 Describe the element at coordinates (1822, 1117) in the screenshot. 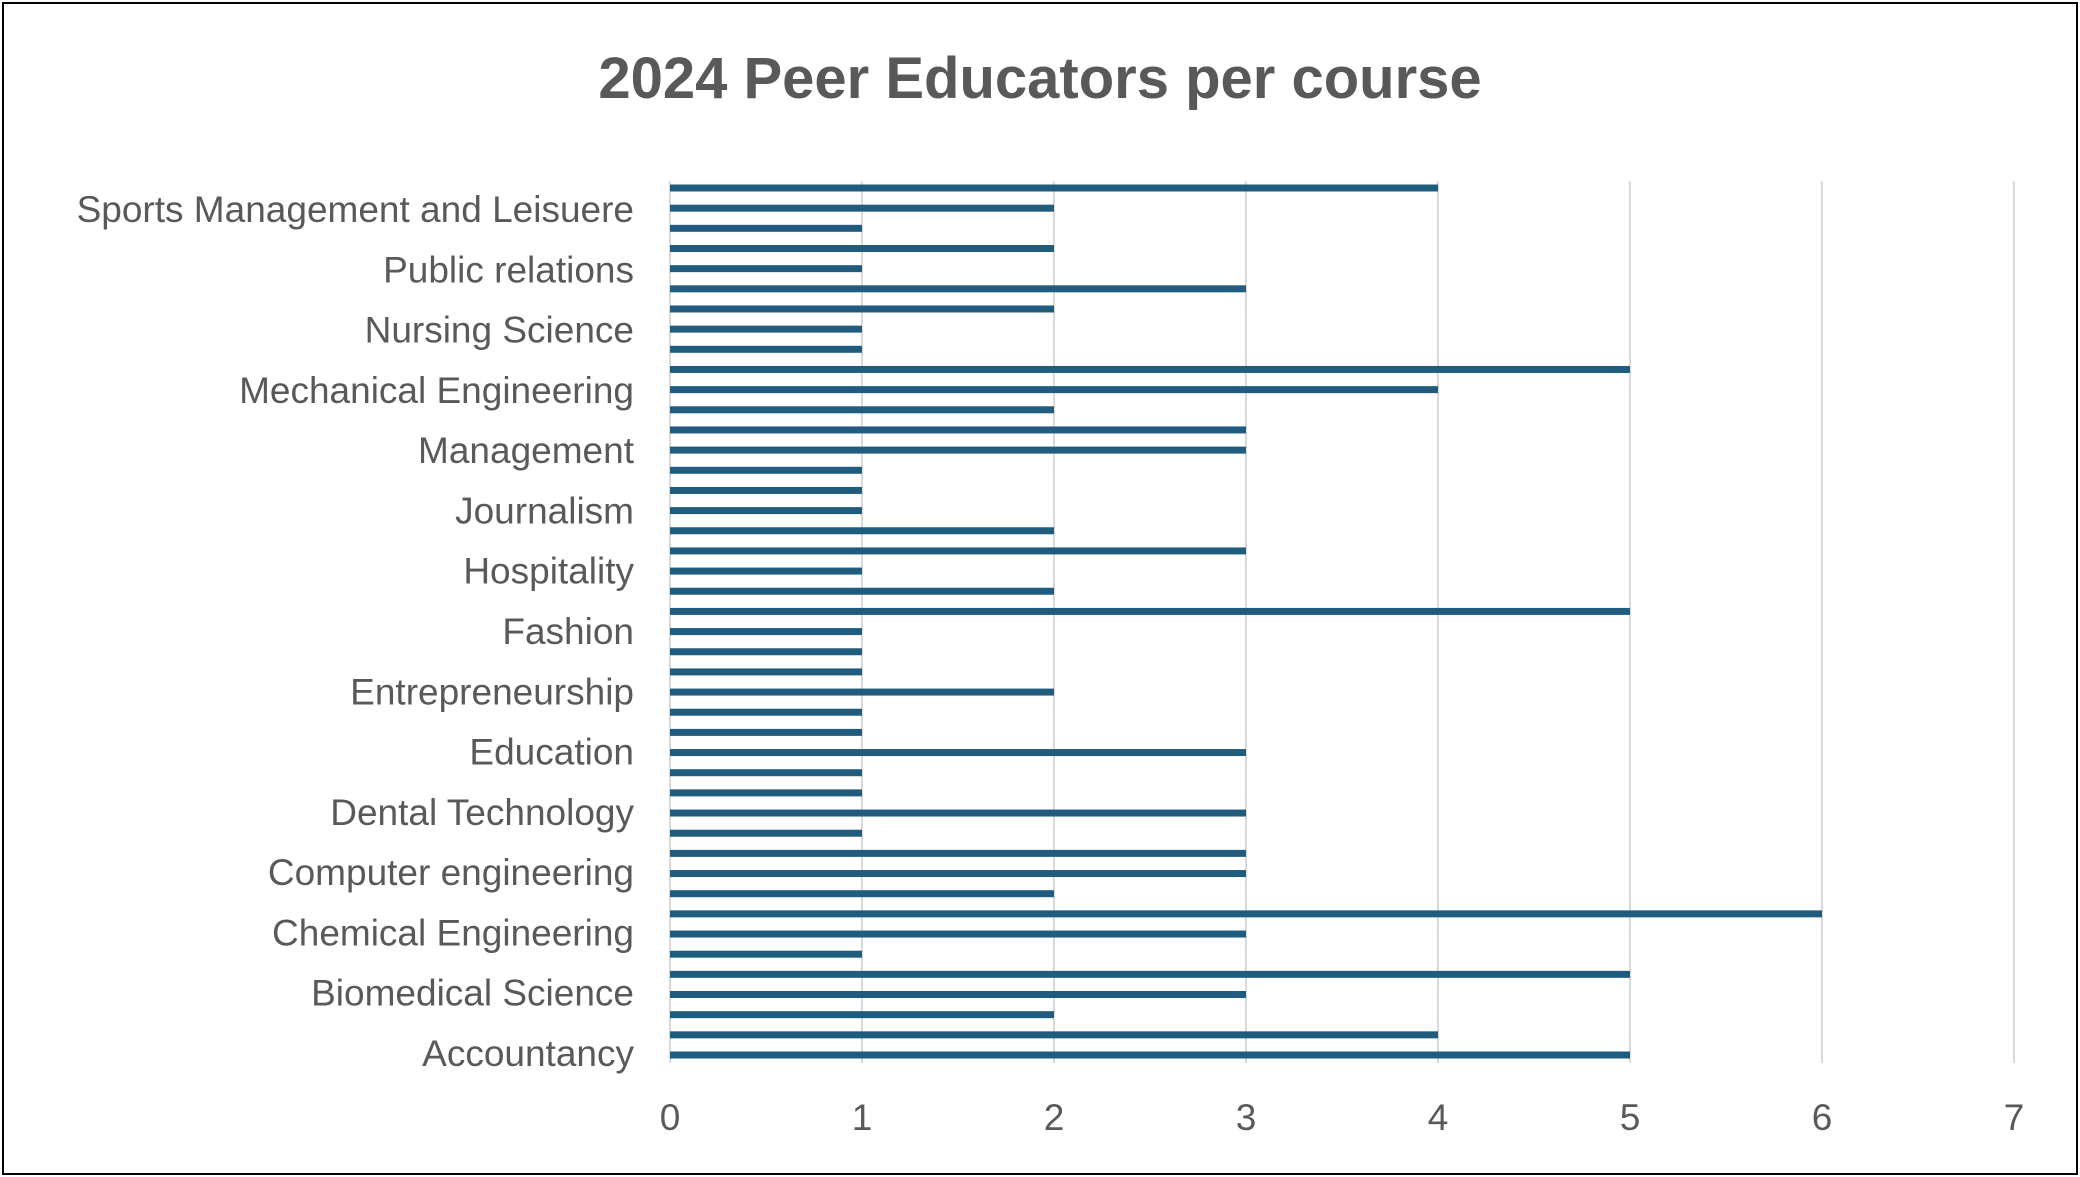

I see `x-tick-label: 6` at that location.